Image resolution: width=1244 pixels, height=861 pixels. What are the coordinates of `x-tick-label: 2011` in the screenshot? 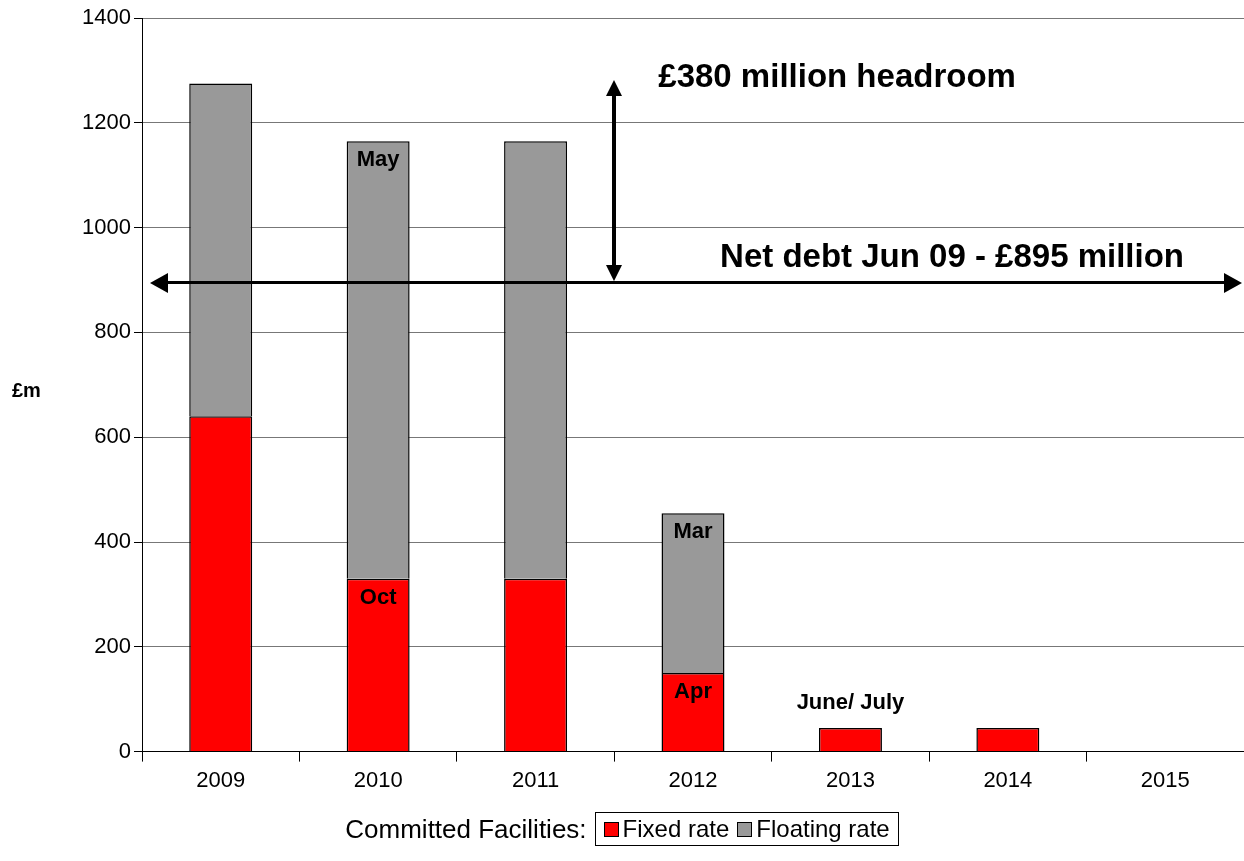 It's located at (535, 779).